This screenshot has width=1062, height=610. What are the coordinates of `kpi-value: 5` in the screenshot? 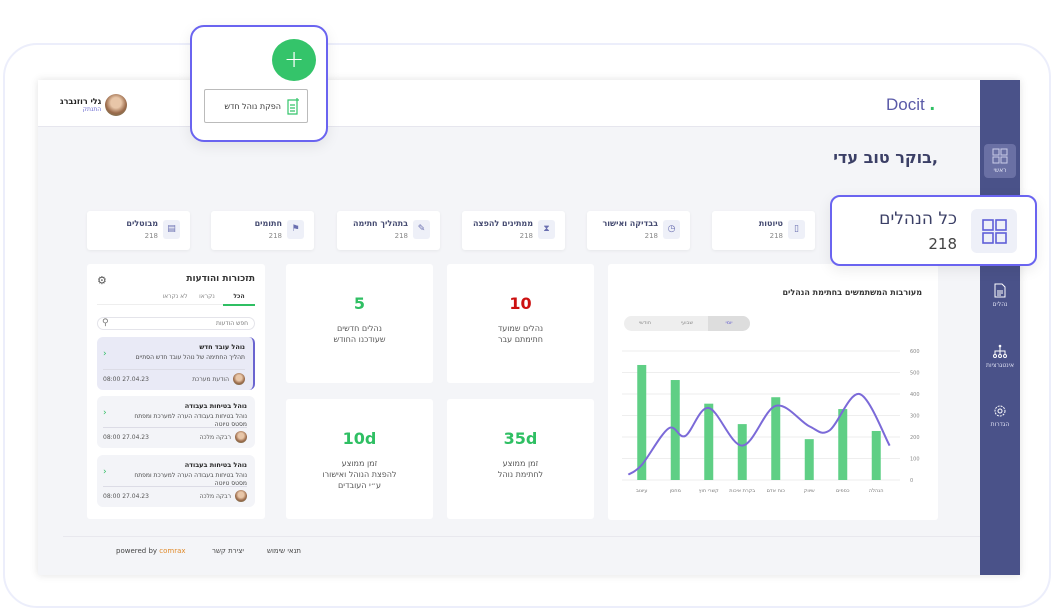 It's located at (359, 303).